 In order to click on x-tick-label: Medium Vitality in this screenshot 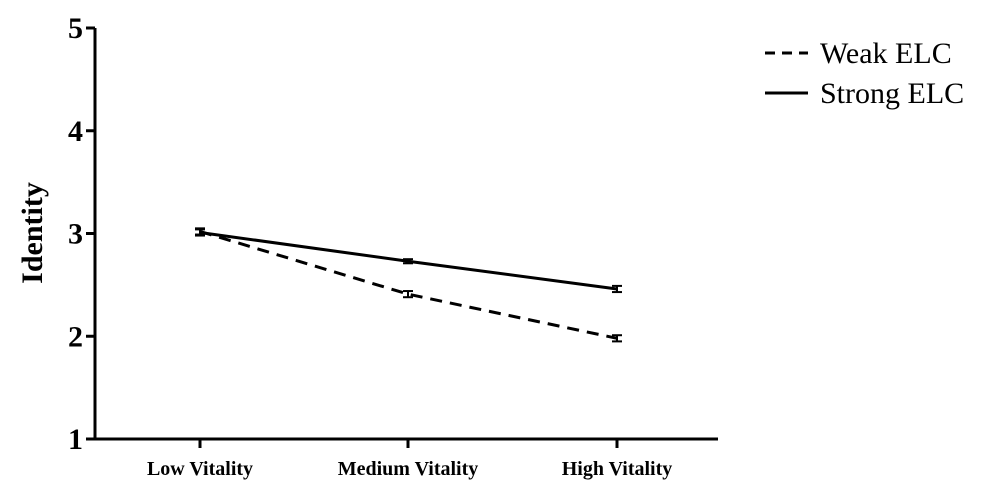, I will do `click(408, 469)`.